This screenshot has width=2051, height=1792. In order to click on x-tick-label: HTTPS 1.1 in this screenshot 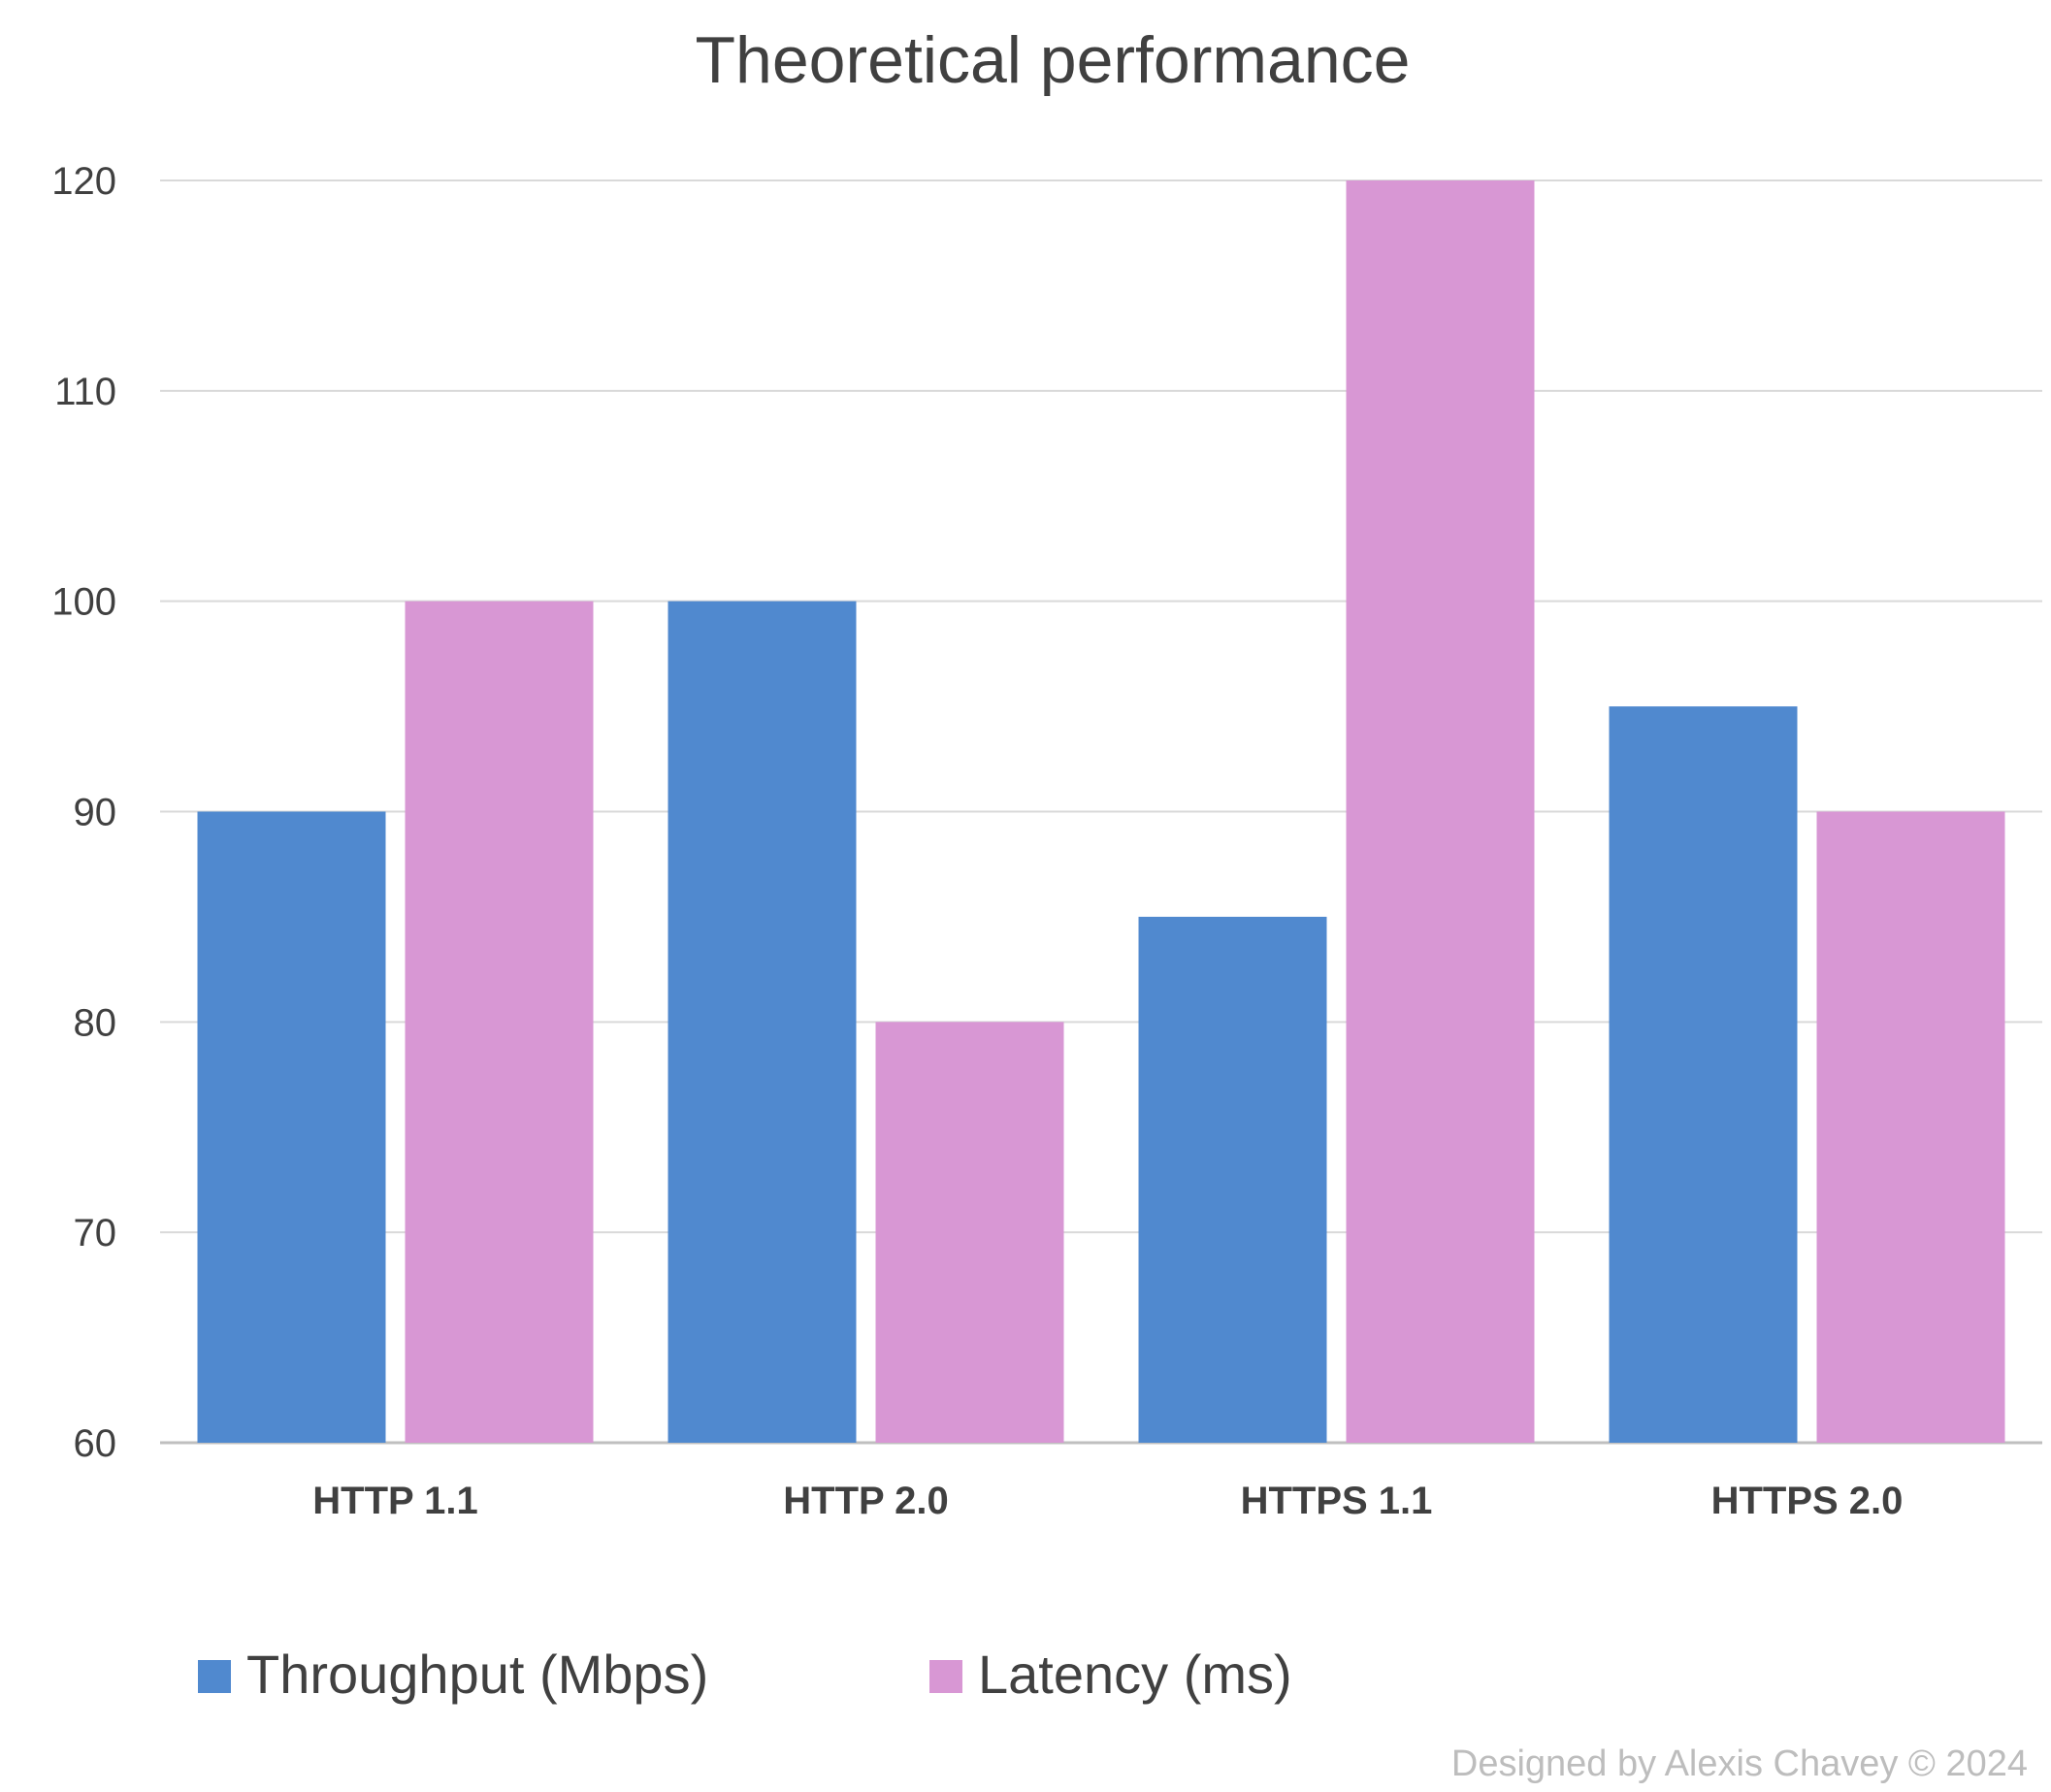, I will do `click(1337, 1501)`.